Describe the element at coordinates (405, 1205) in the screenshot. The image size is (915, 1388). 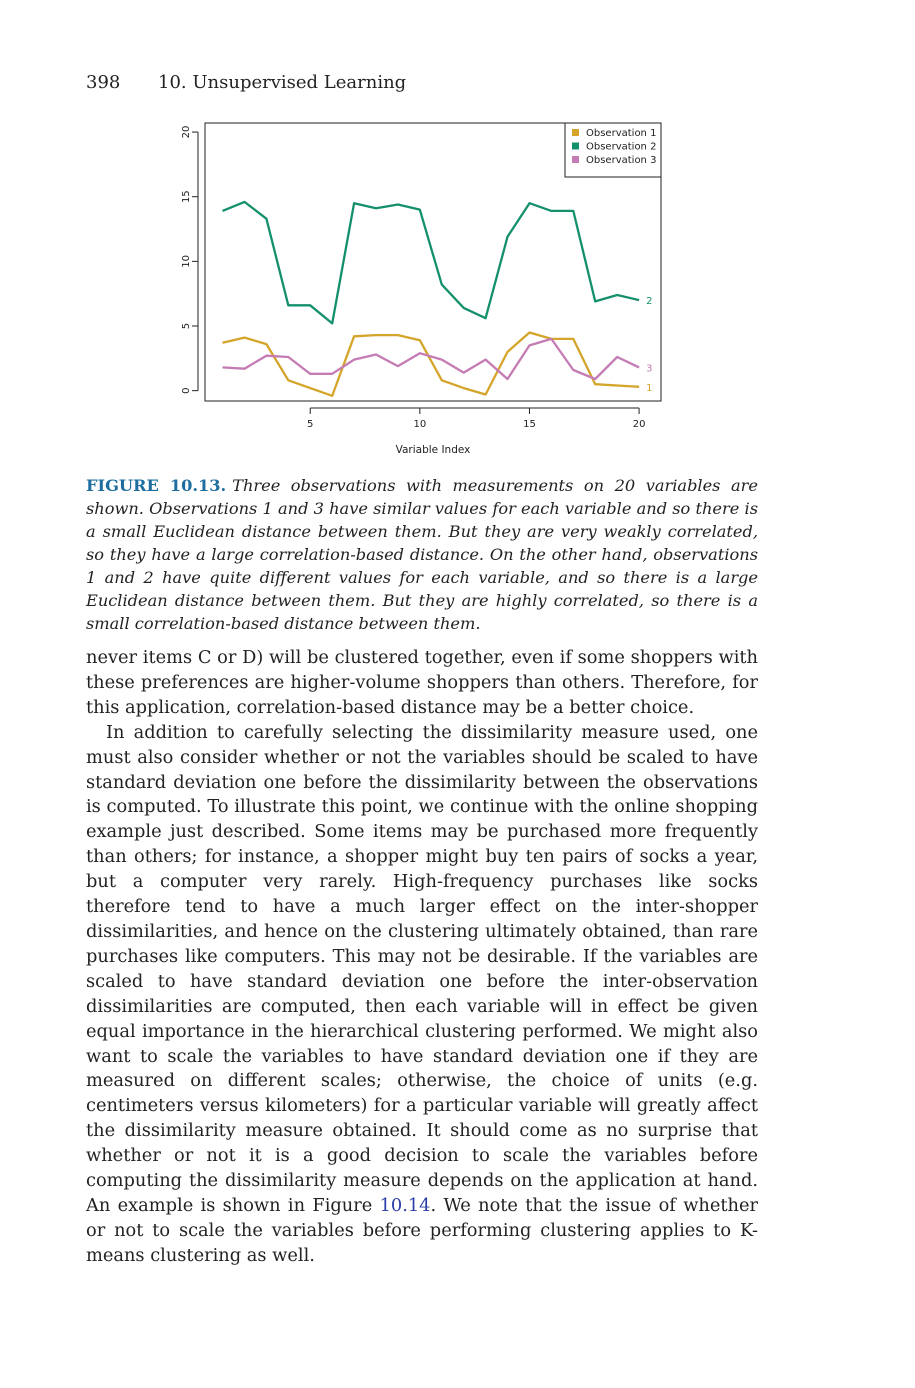
I see `figure-reference-link: 10.14` at that location.